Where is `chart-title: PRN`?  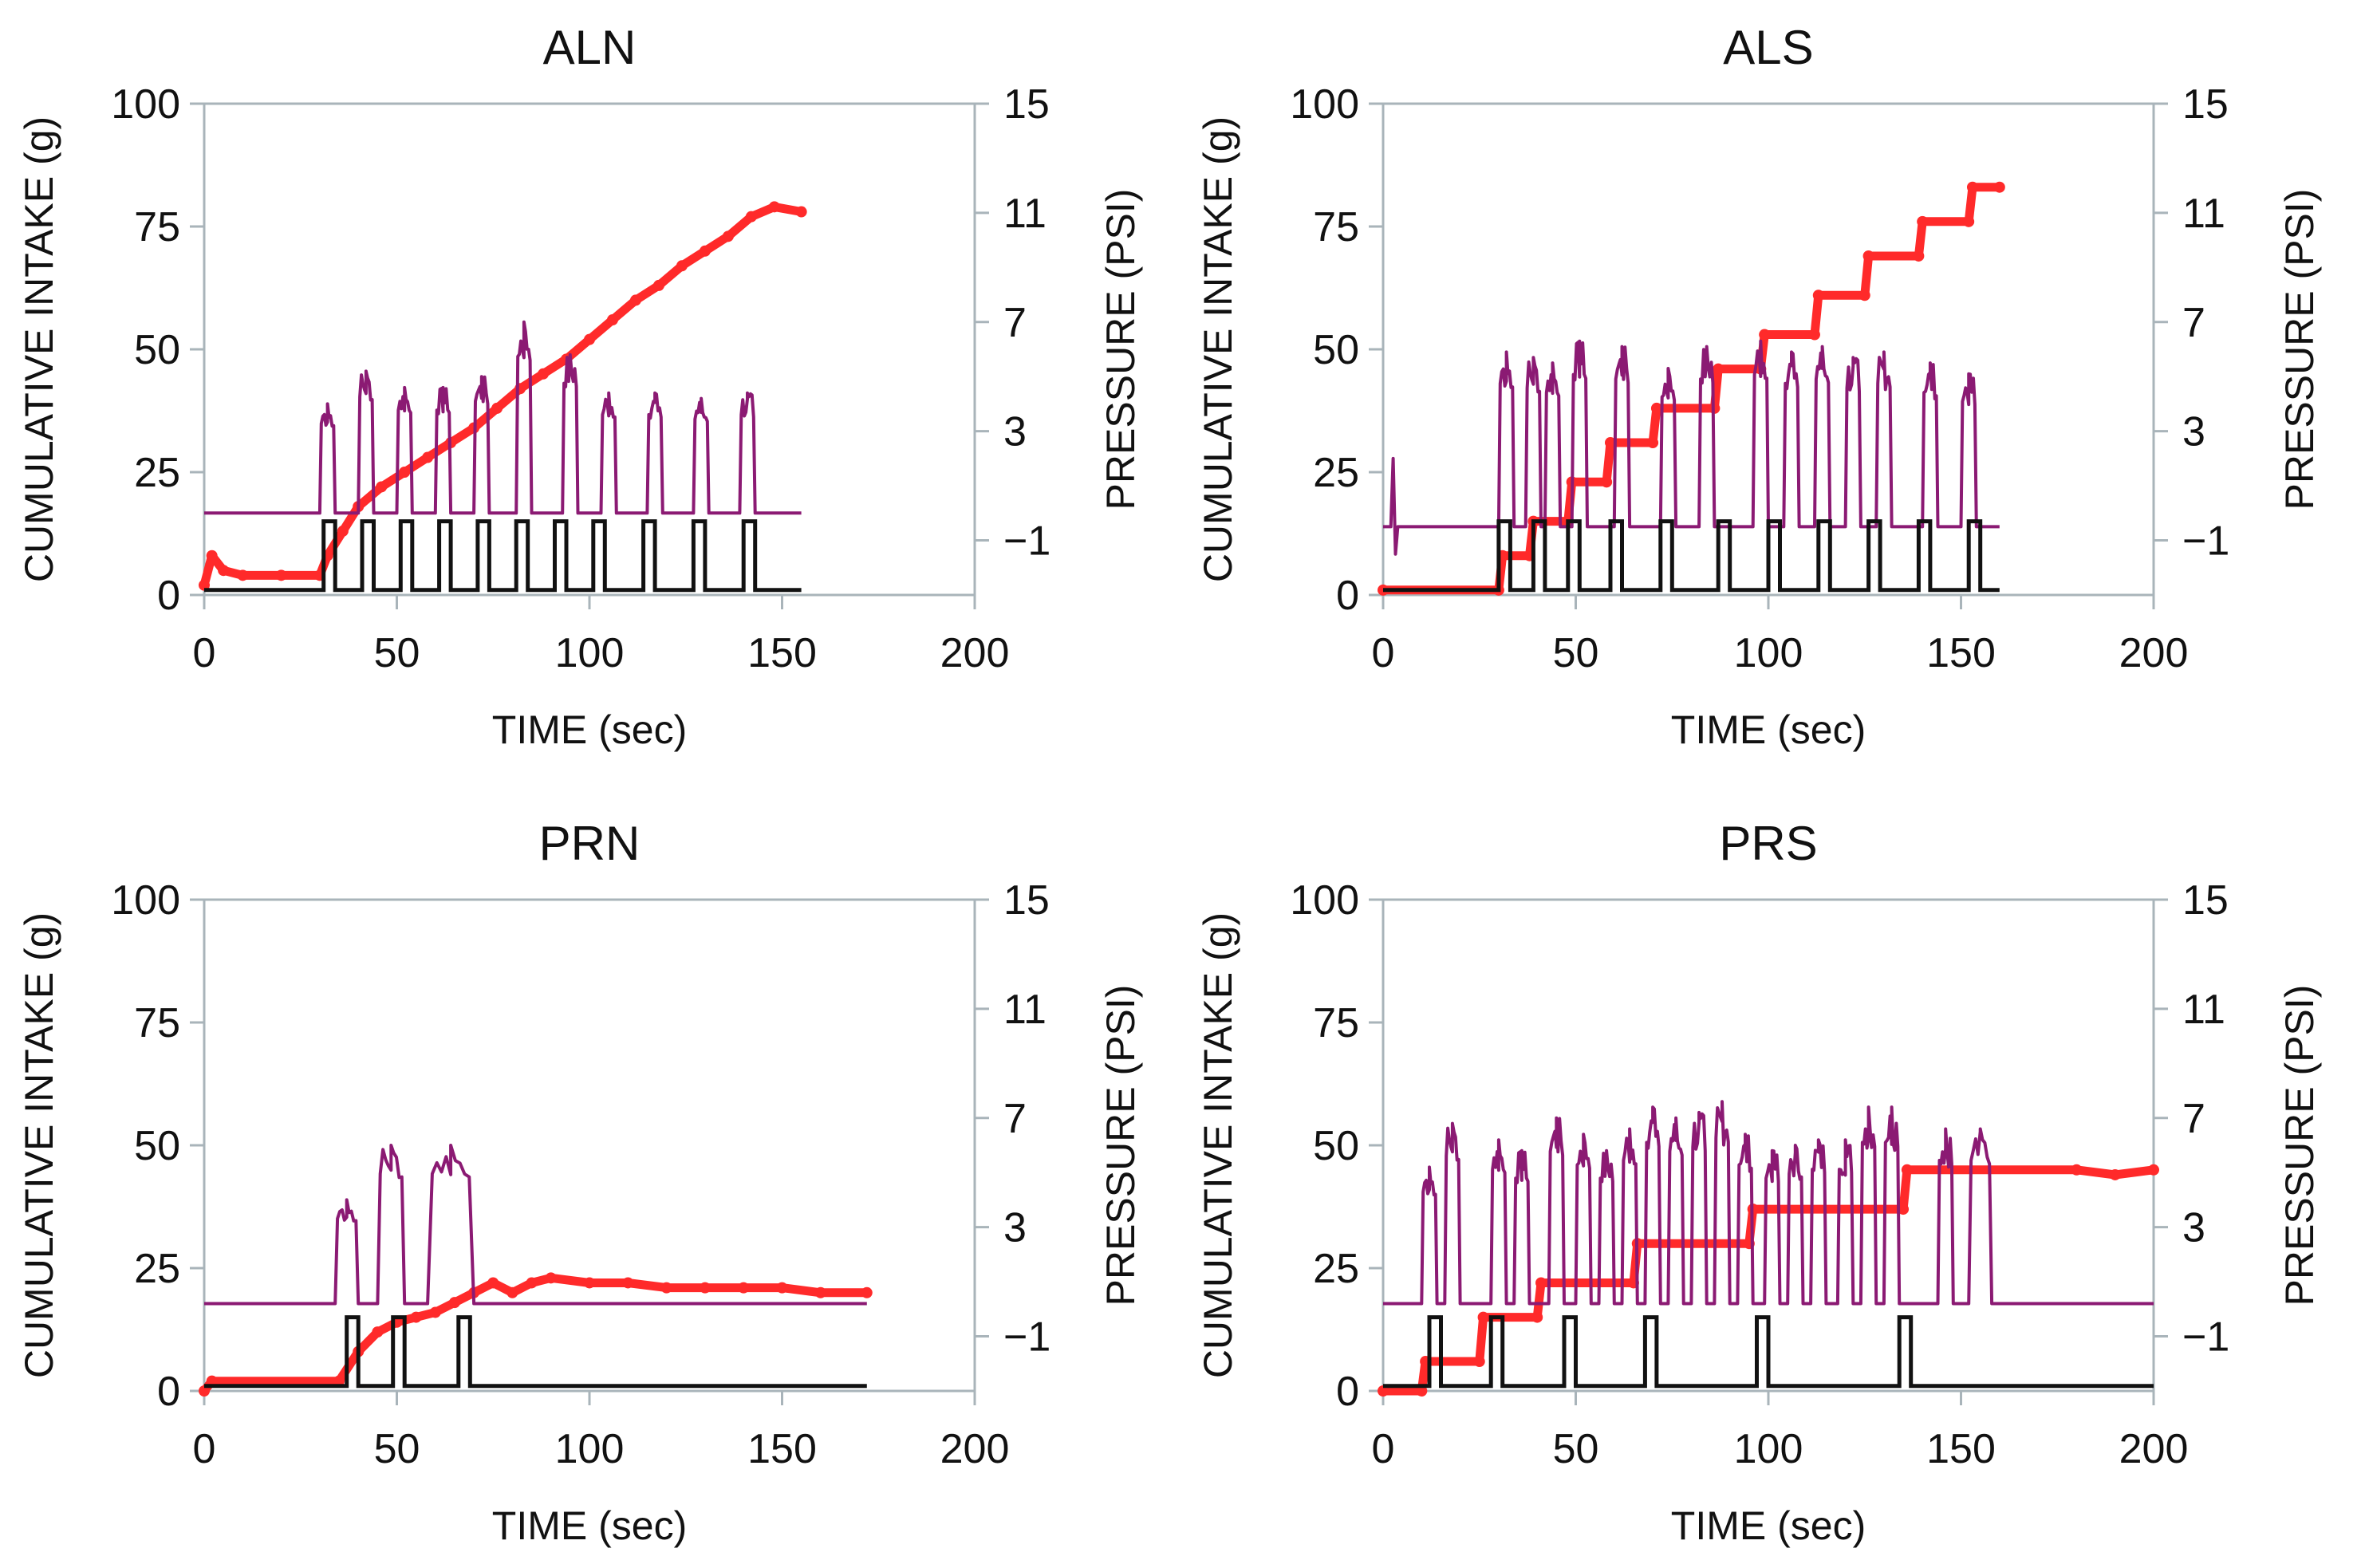
chart-title: PRN is located at coordinates (590, 844).